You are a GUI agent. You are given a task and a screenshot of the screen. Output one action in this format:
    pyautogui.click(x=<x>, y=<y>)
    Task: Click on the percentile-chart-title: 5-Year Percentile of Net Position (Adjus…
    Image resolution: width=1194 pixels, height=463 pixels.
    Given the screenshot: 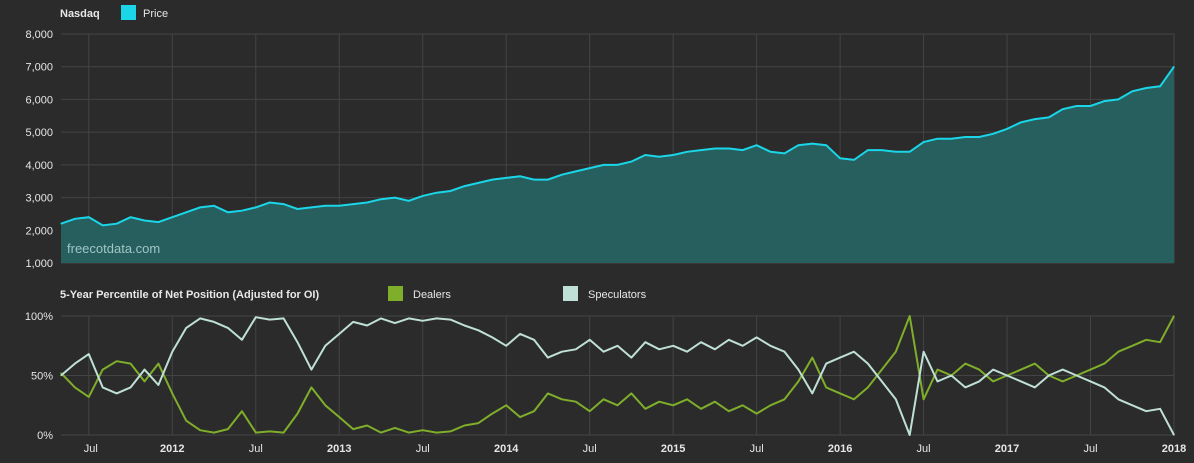 What is the action you would take?
    pyautogui.click(x=189, y=295)
    